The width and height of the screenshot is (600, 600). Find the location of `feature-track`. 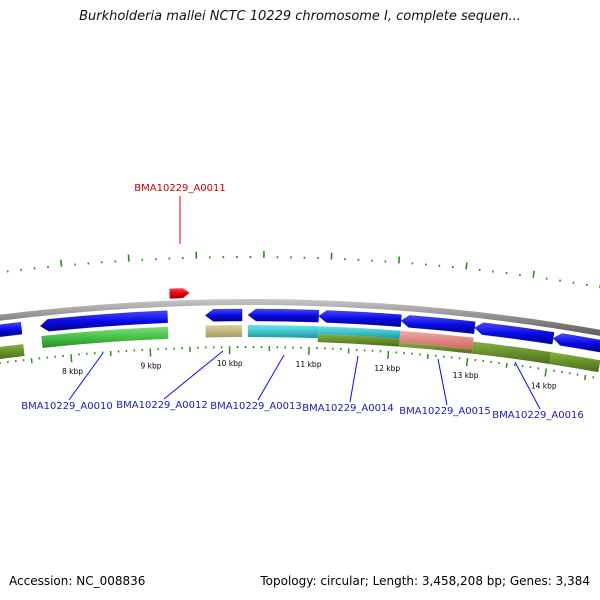

feature-track is located at coordinates (300, 330).